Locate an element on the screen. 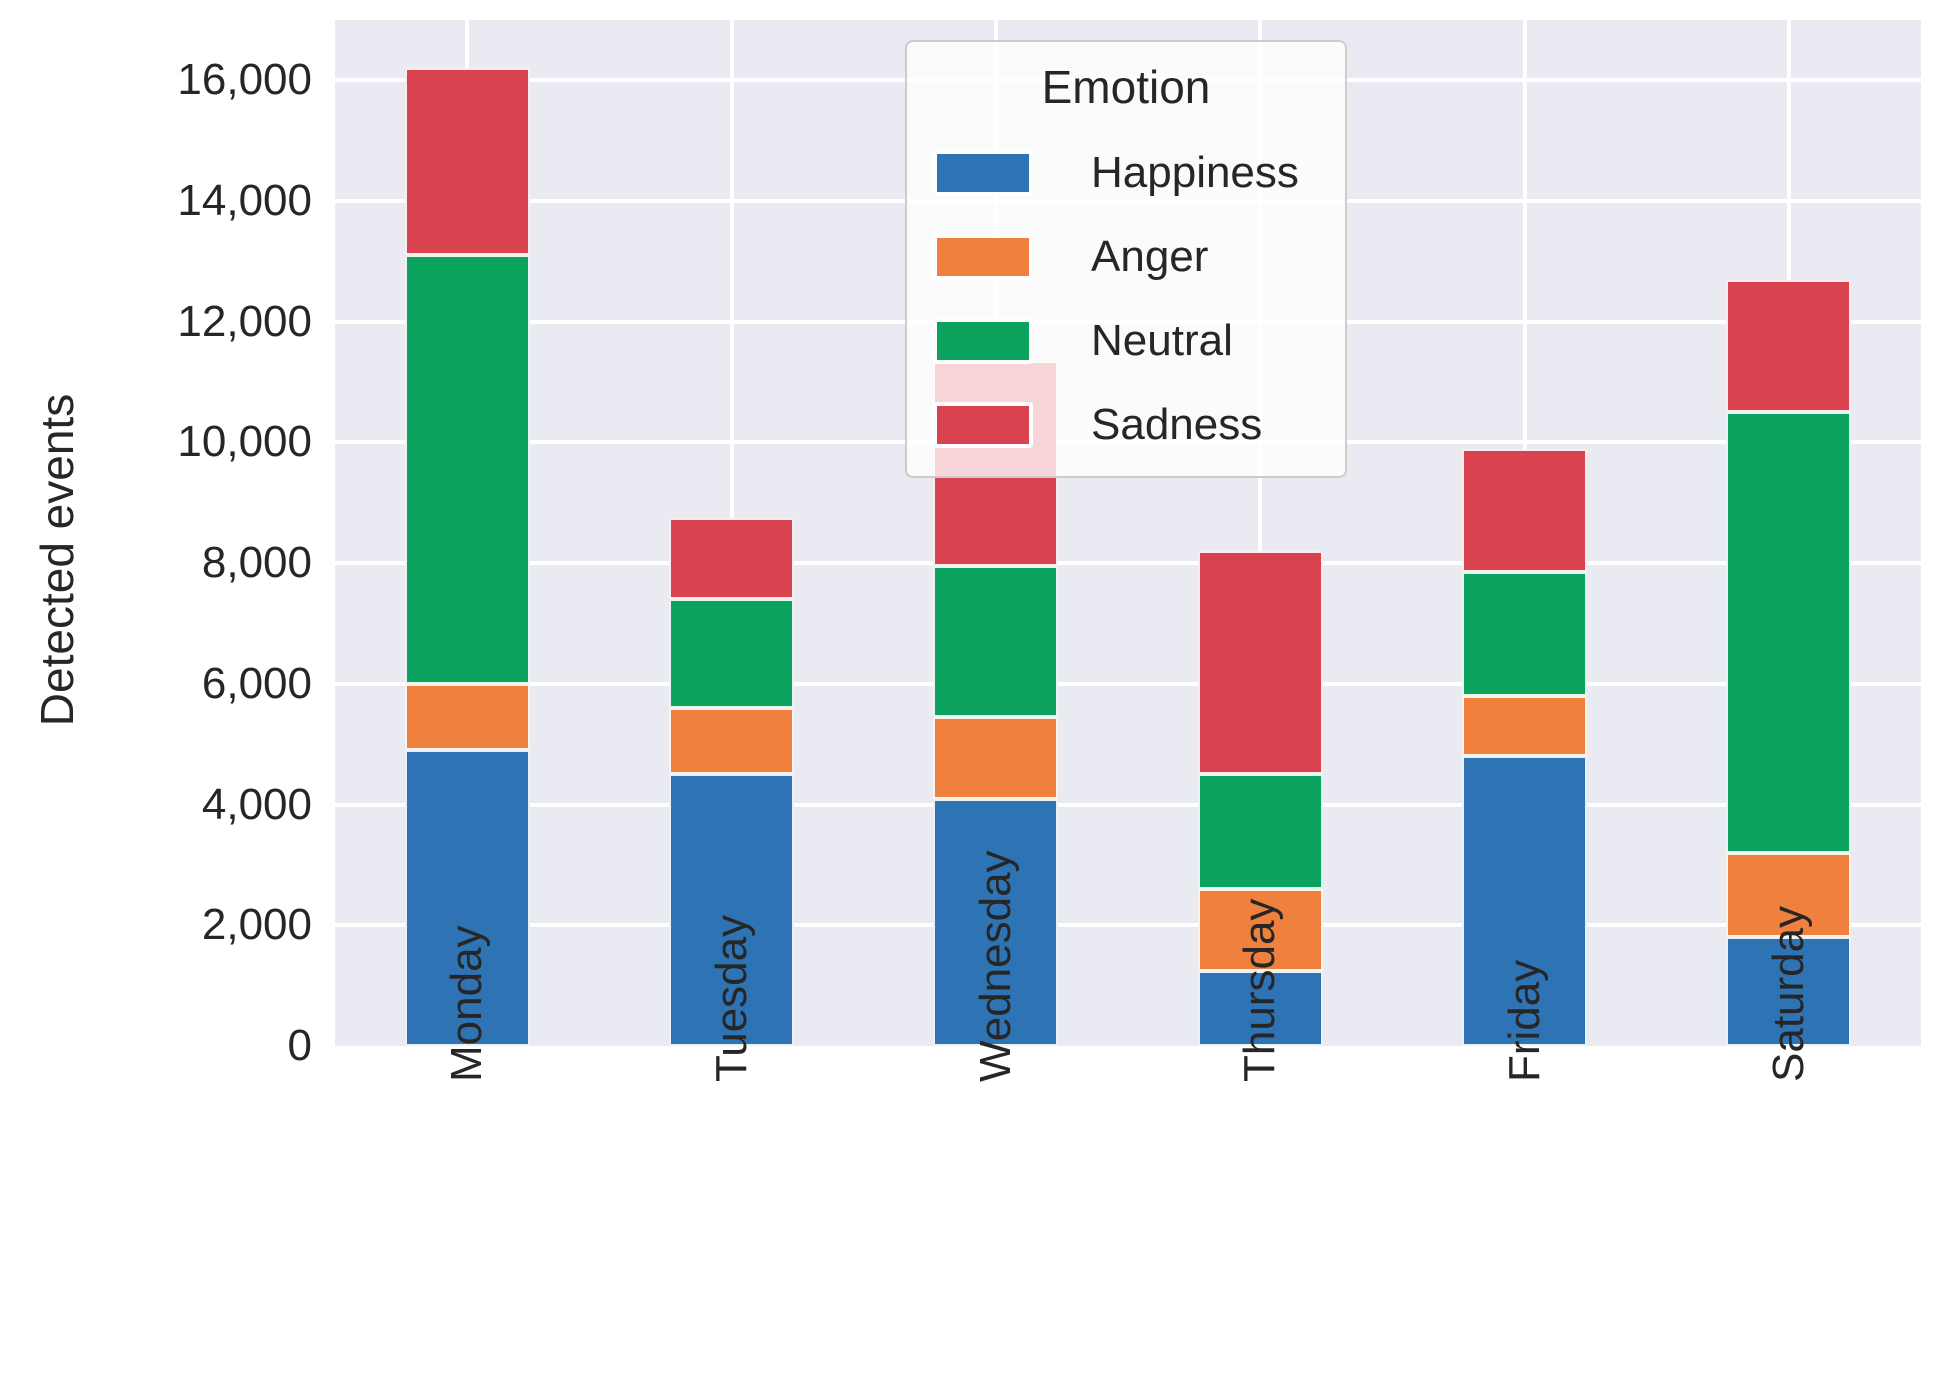  legend: Emotion Happiness Anger Neutral Sadness is located at coordinates (1126, 259).